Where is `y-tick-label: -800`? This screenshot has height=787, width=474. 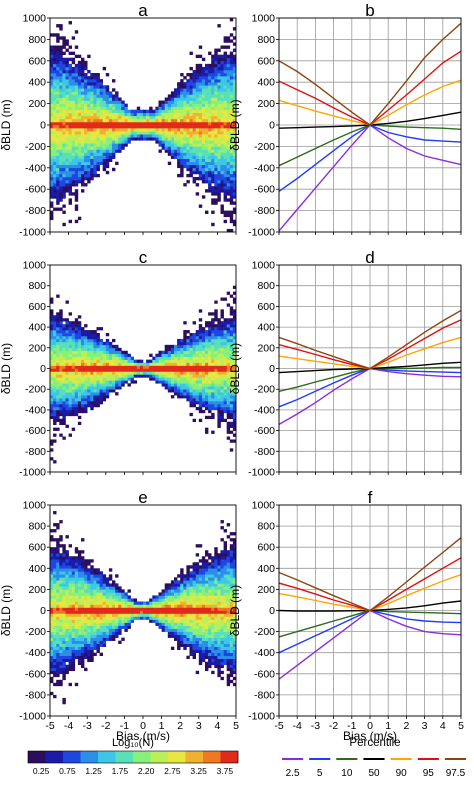
y-tick-label: -800 is located at coordinates (264, 211).